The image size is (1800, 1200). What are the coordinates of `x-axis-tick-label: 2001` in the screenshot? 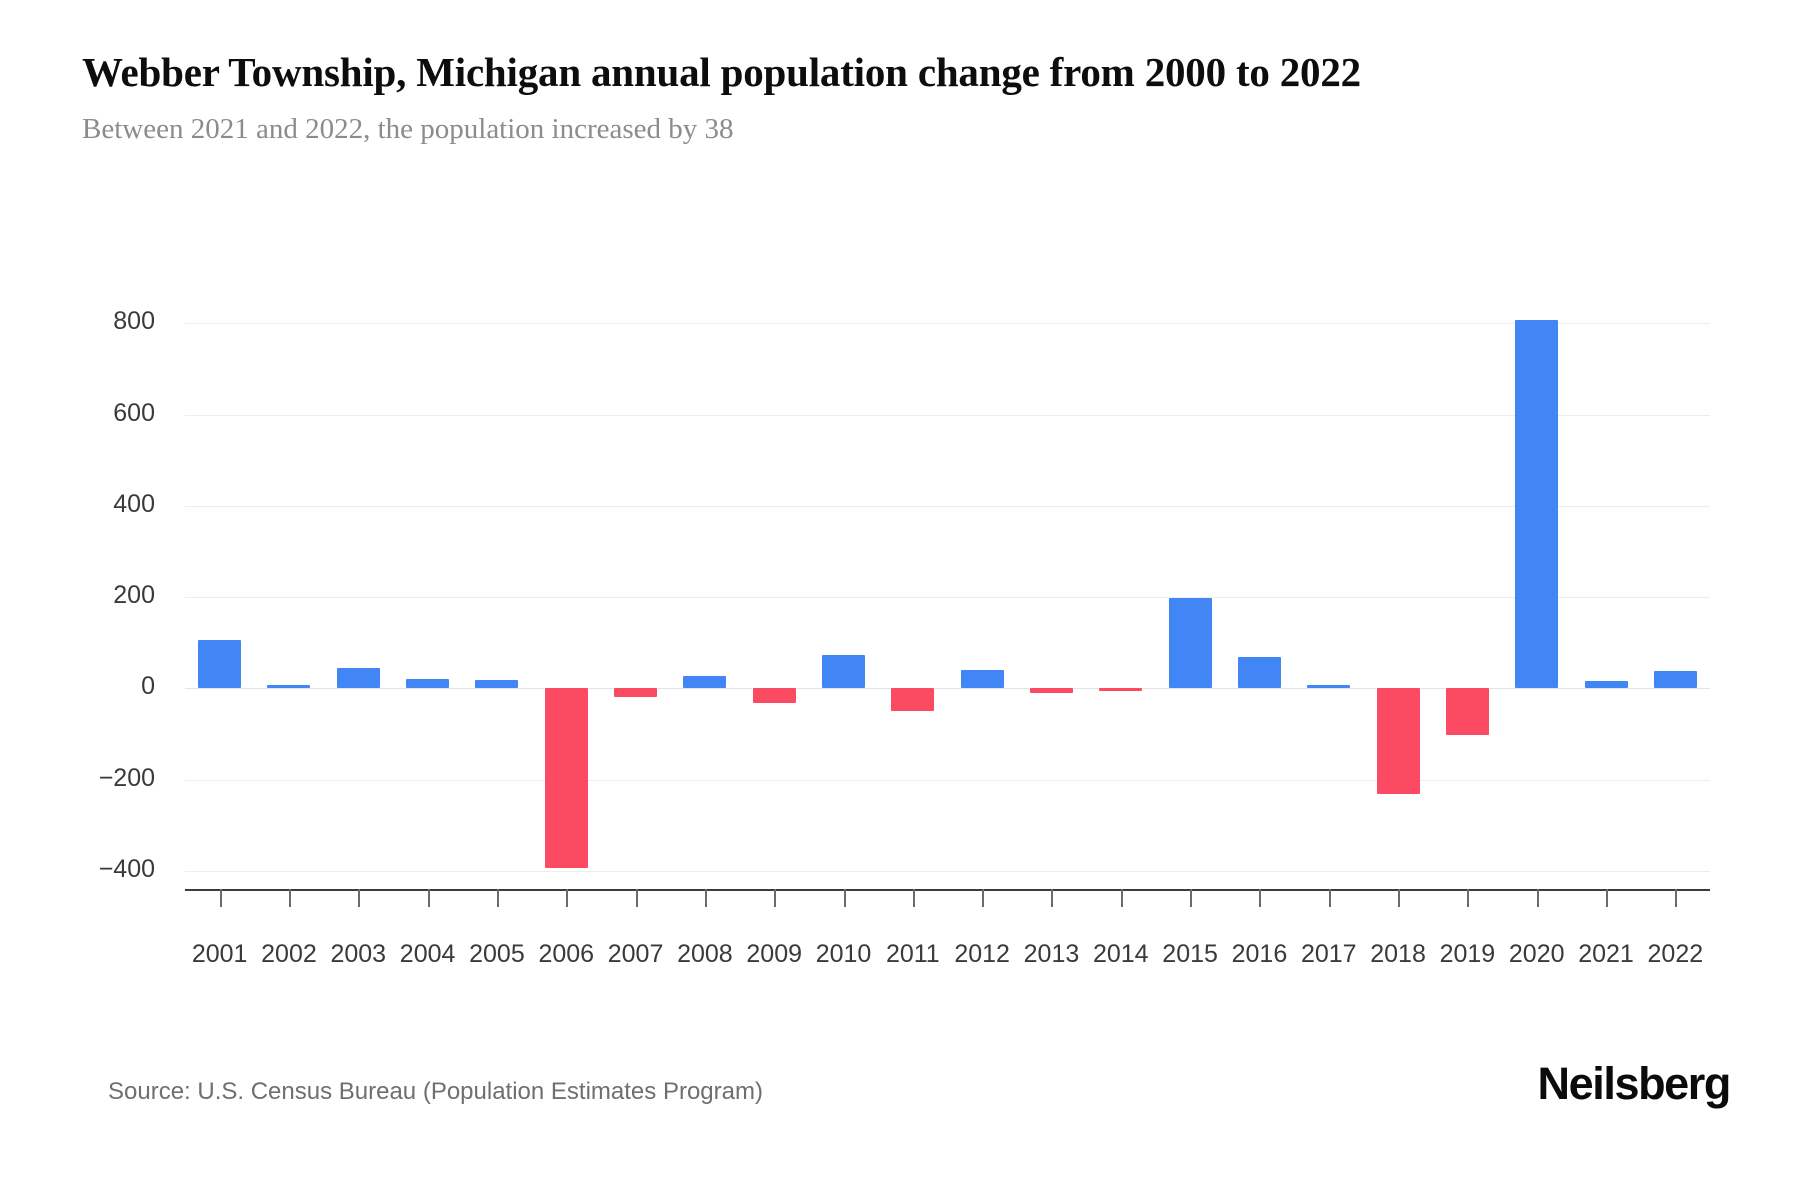 It's located at (219, 954).